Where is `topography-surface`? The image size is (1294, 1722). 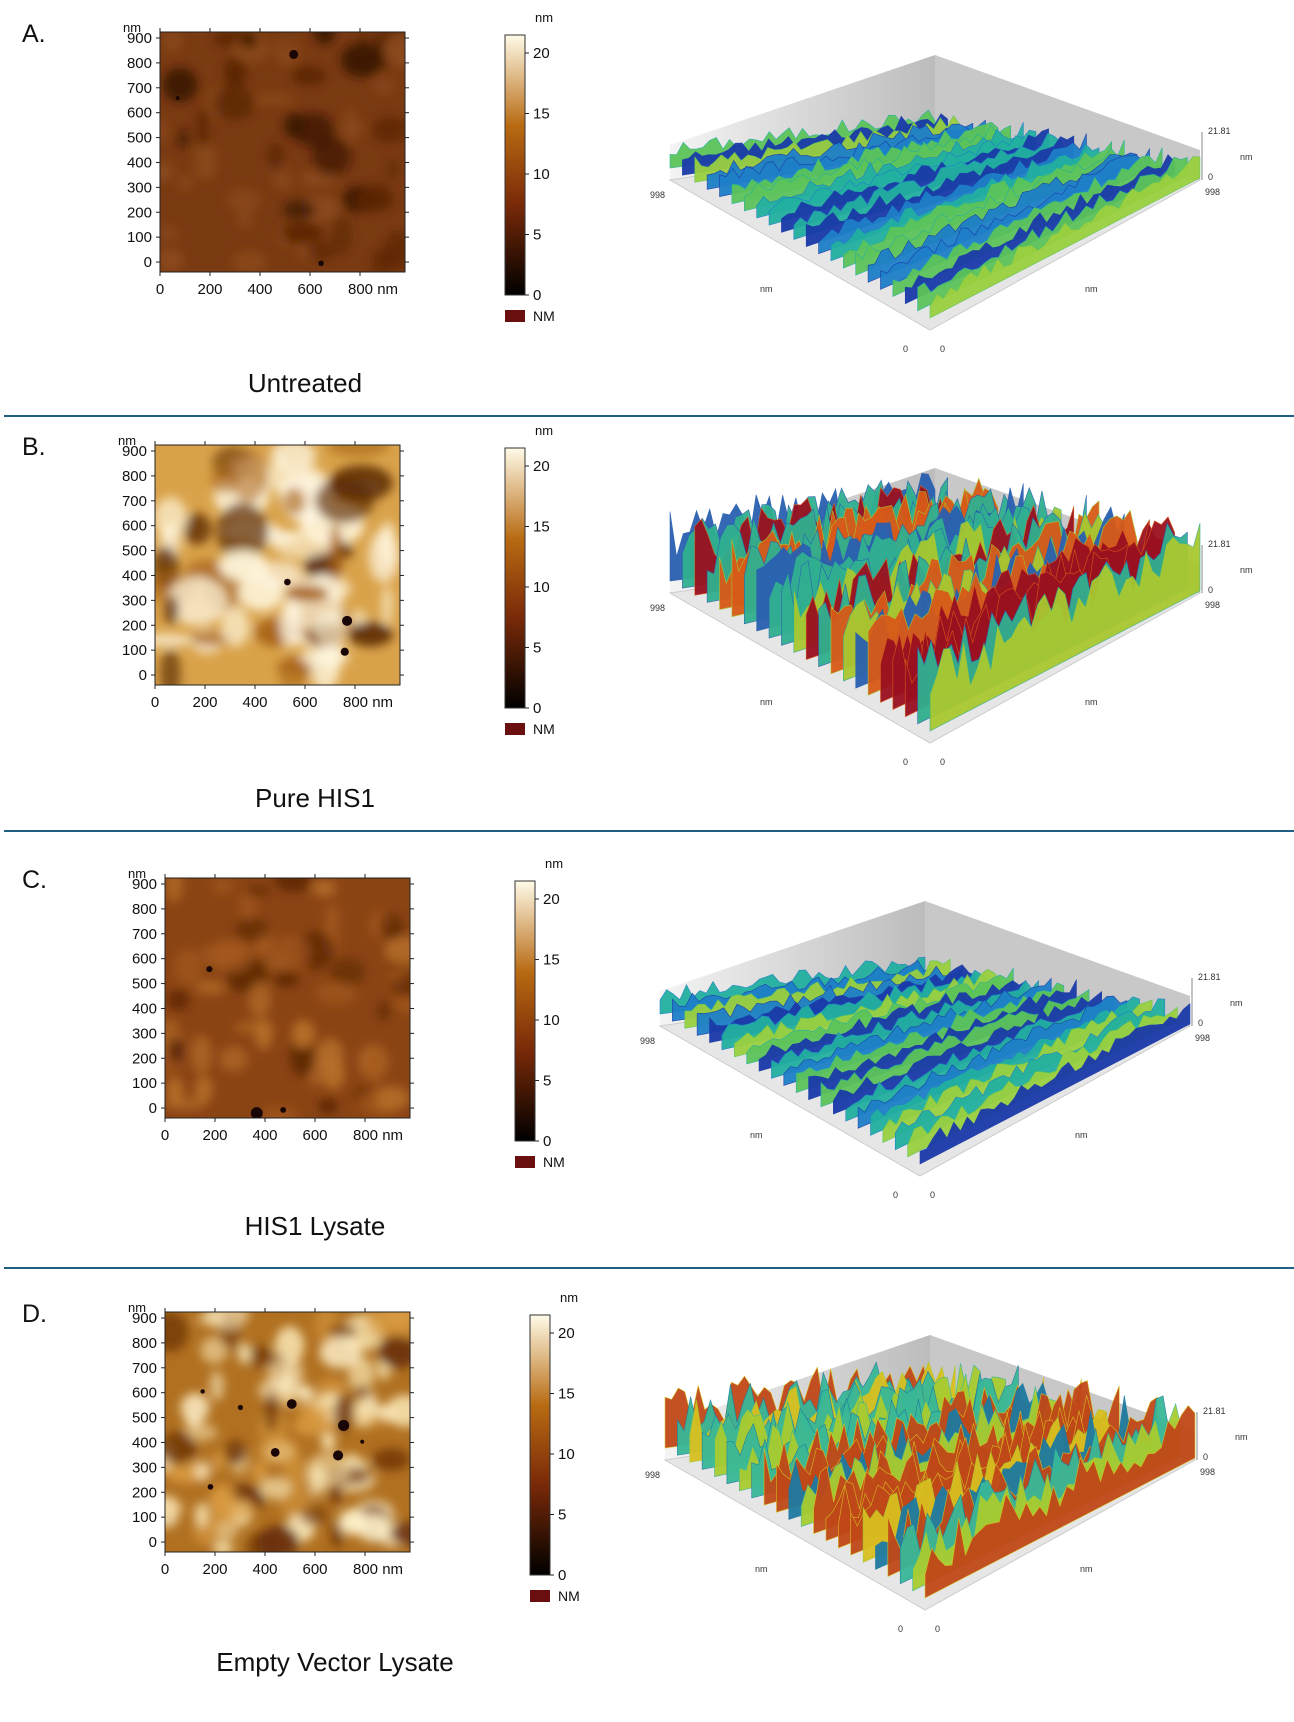
topography-surface is located at coordinates (925, 1060).